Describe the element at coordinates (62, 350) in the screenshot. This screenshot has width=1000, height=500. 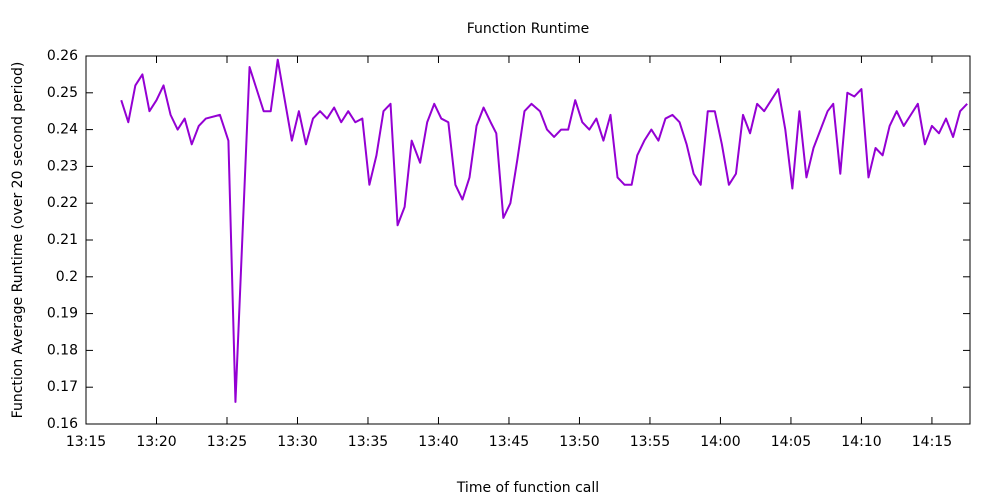
I see `y-tick-label: 0.18` at that location.